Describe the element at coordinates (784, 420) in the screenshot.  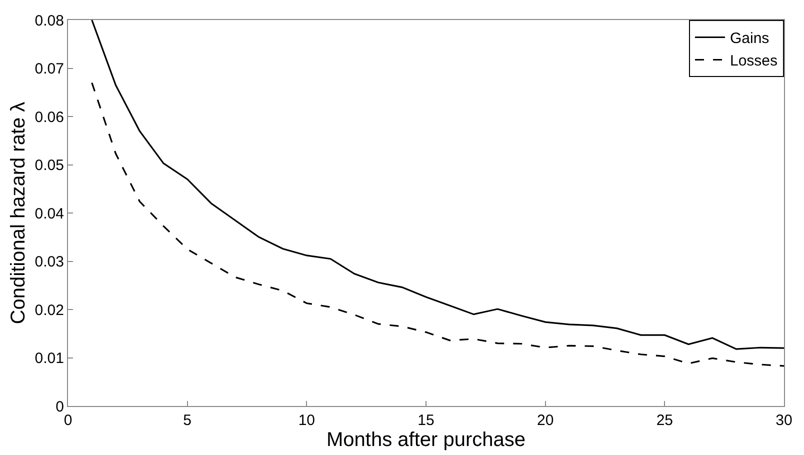
I see `x-tick-label: 30` at that location.